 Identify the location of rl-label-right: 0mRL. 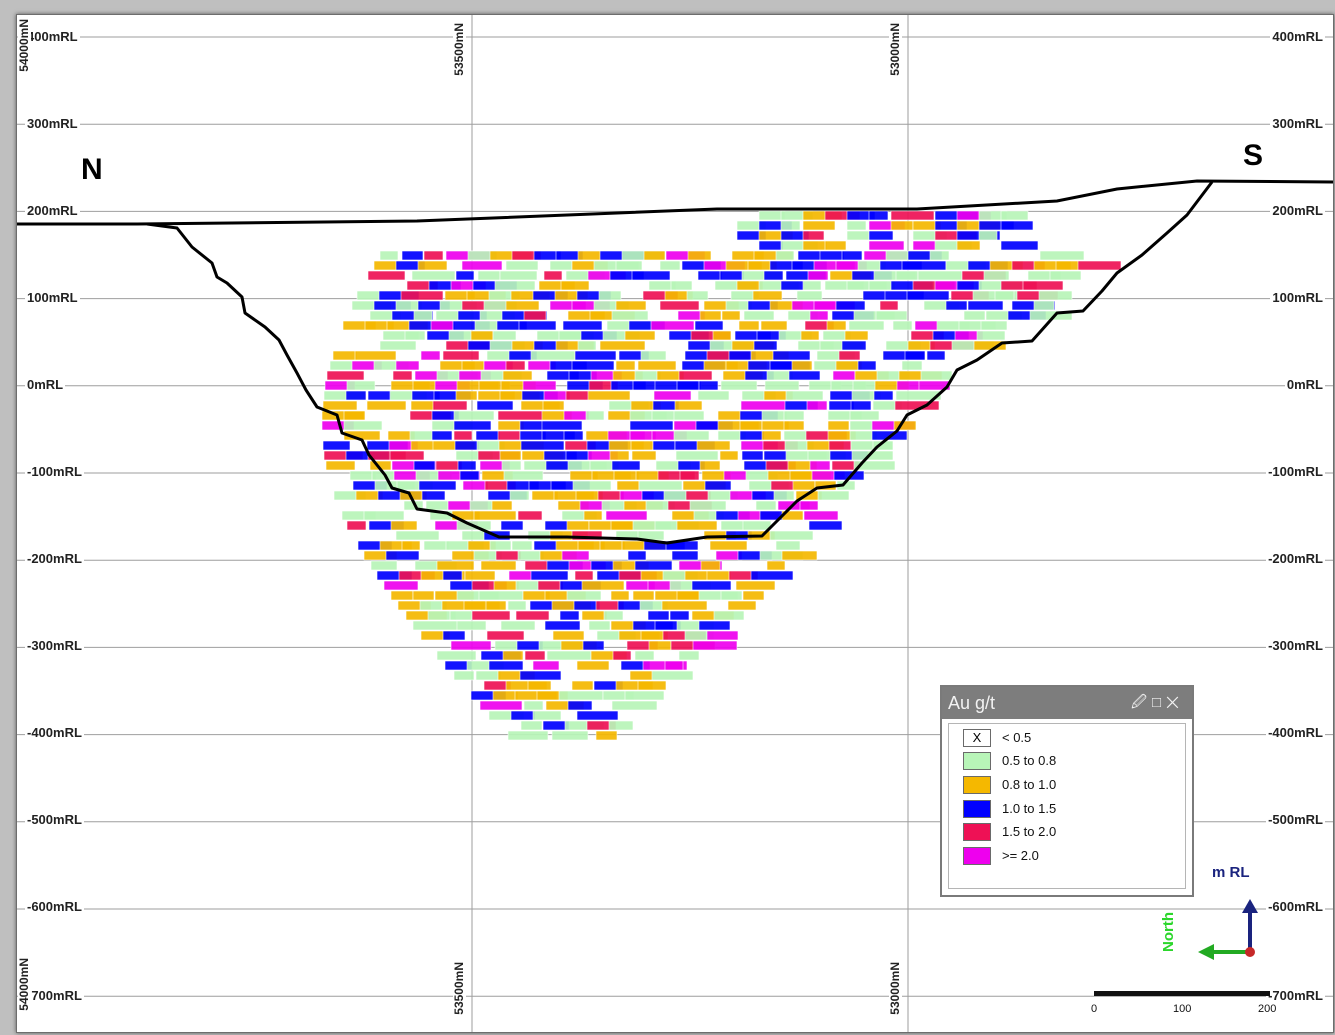
(1304, 384).